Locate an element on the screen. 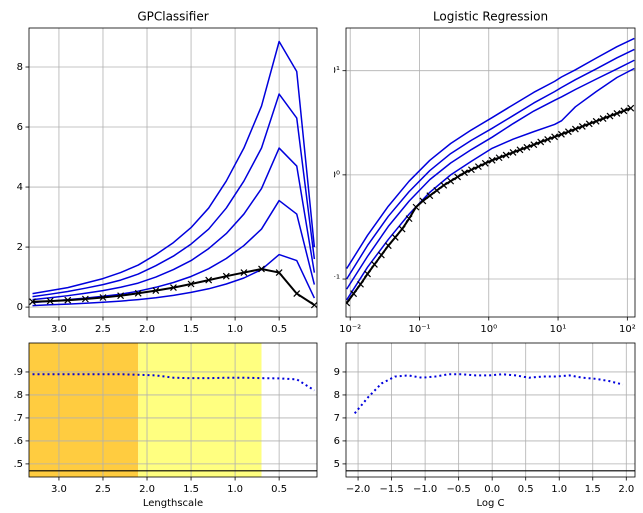  y-tick-label: 2 is located at coordinates (20, 247).